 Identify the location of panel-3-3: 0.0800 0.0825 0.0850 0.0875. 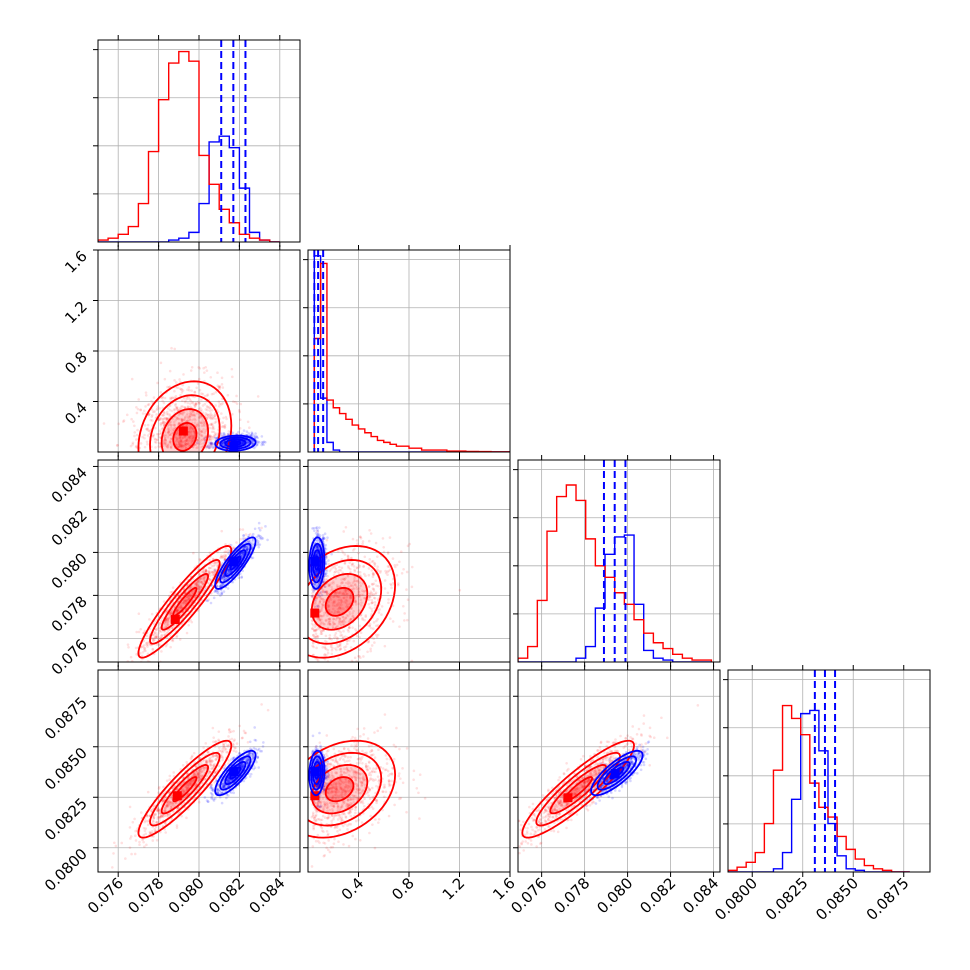
(821, 794).